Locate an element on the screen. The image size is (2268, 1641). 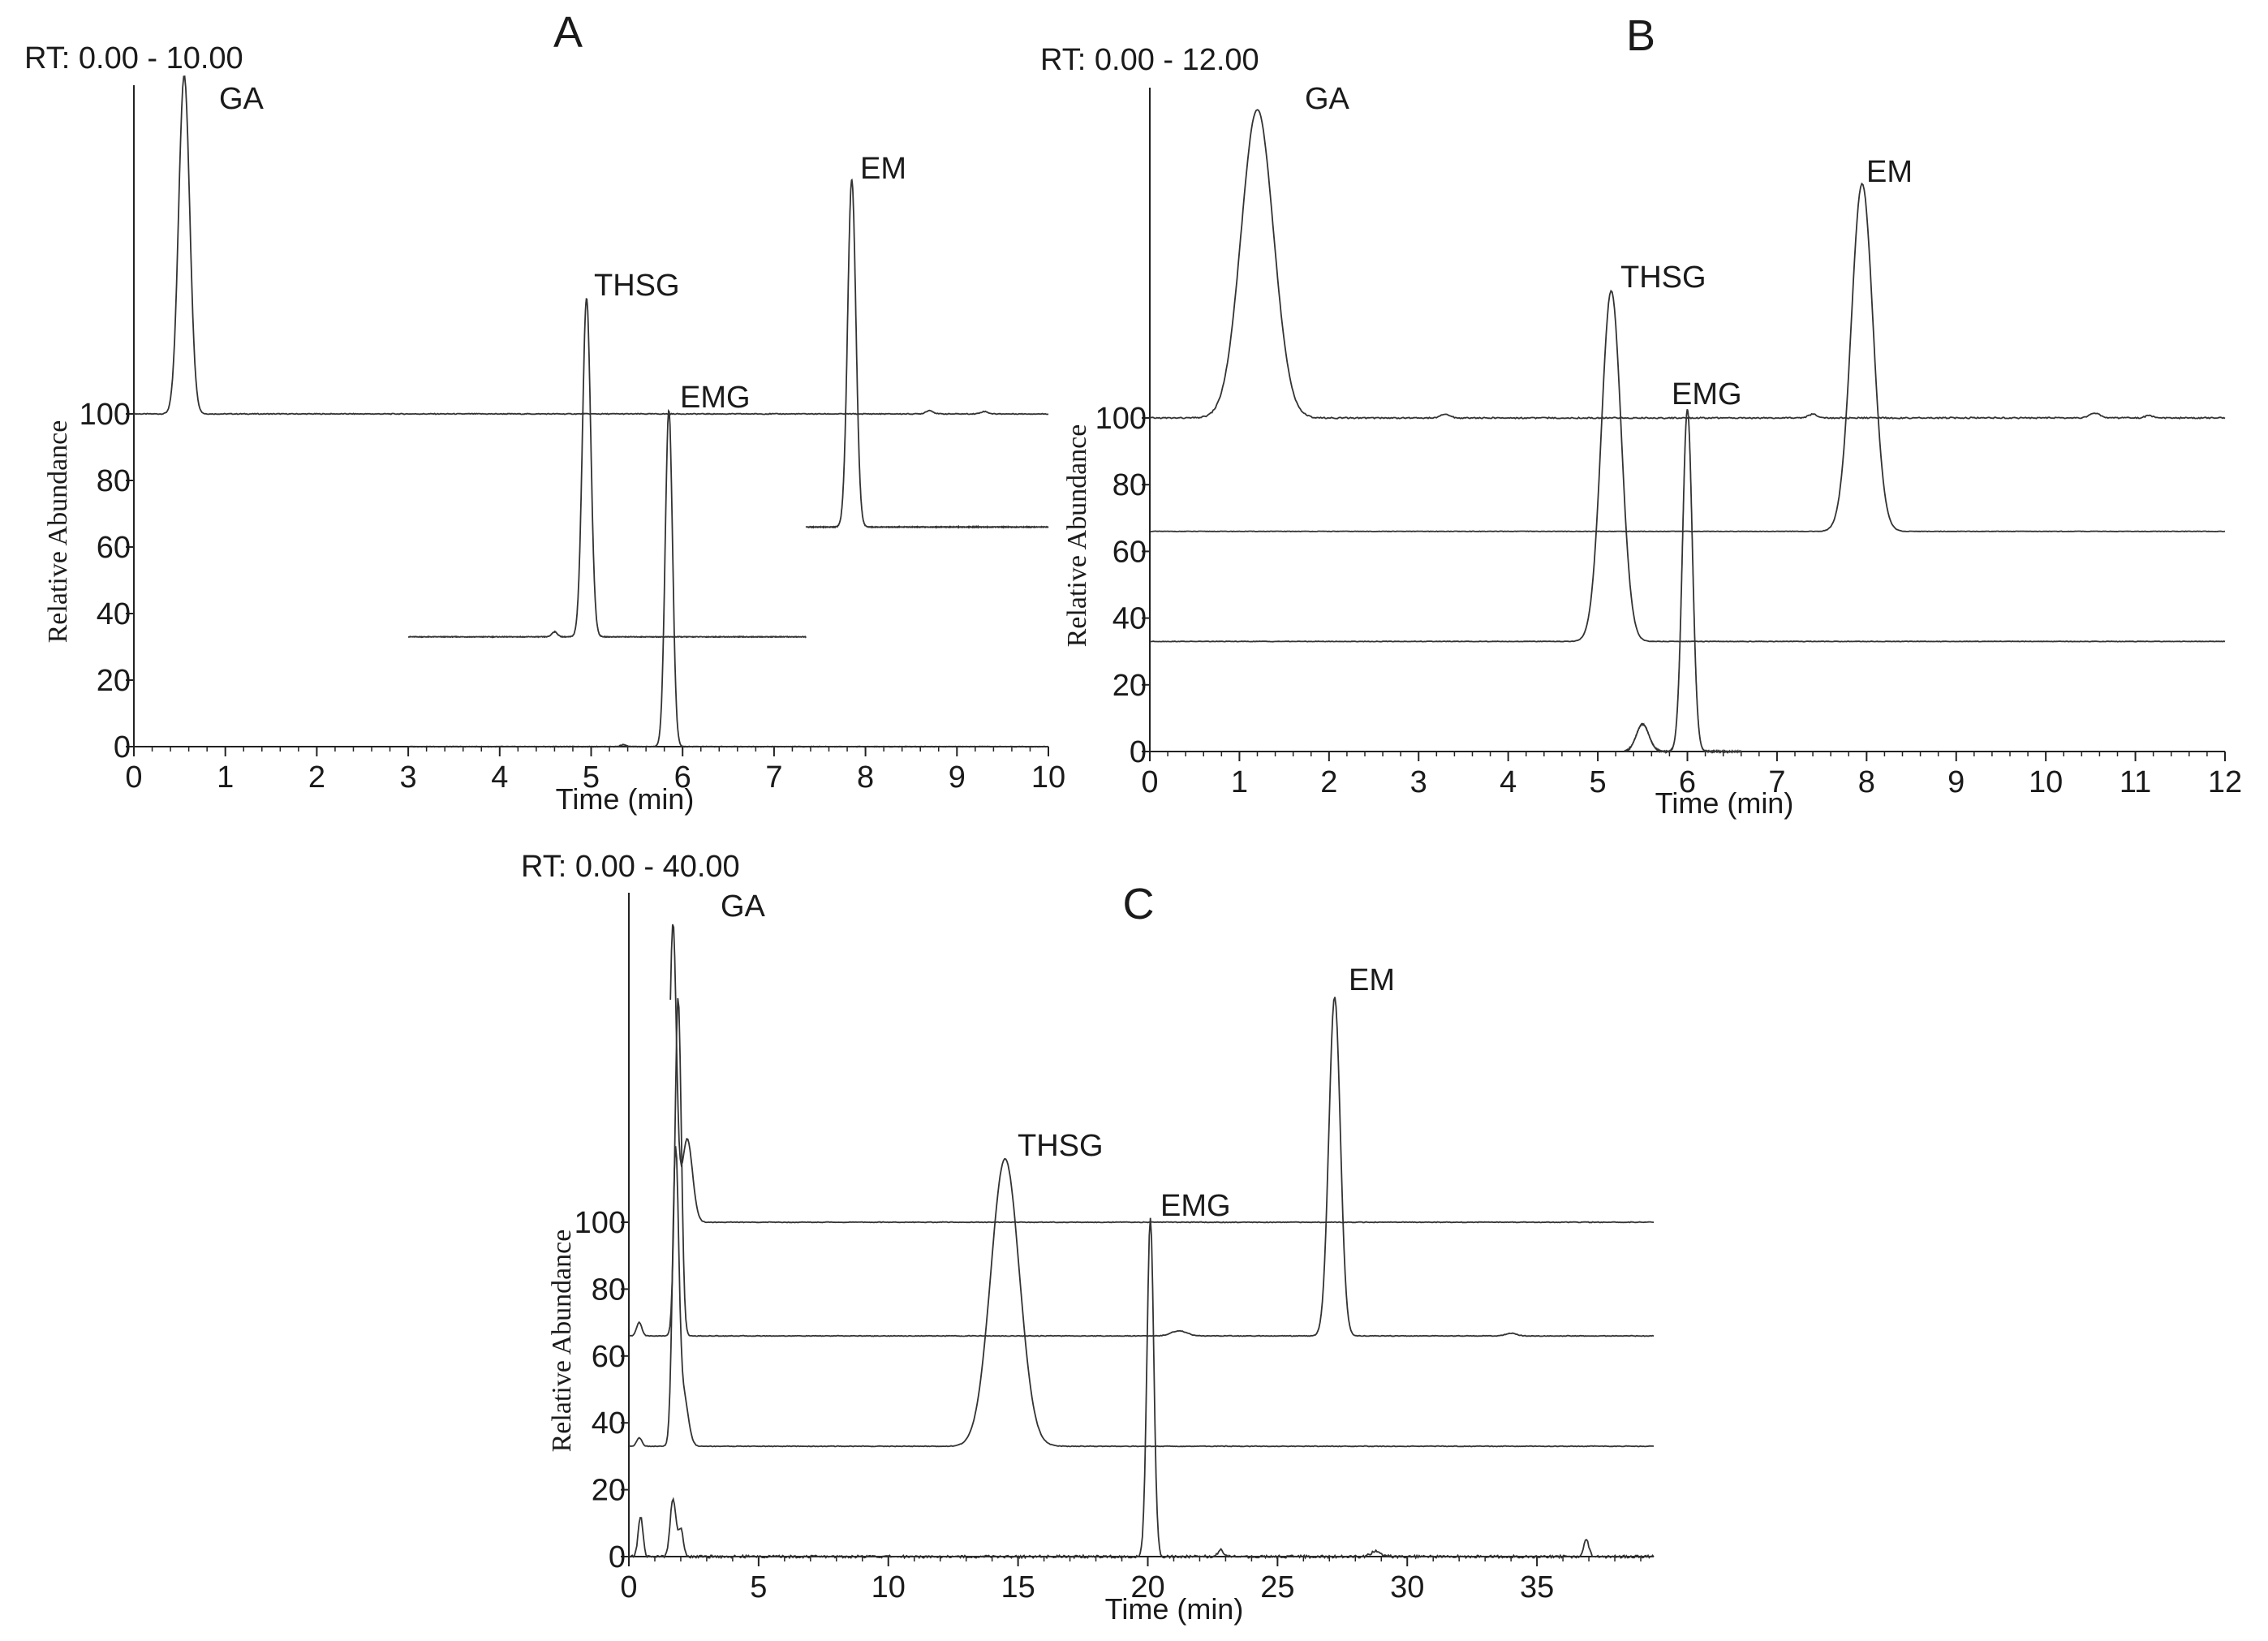
x-tick-label: 20 is located at coordinates (1147, 1587).